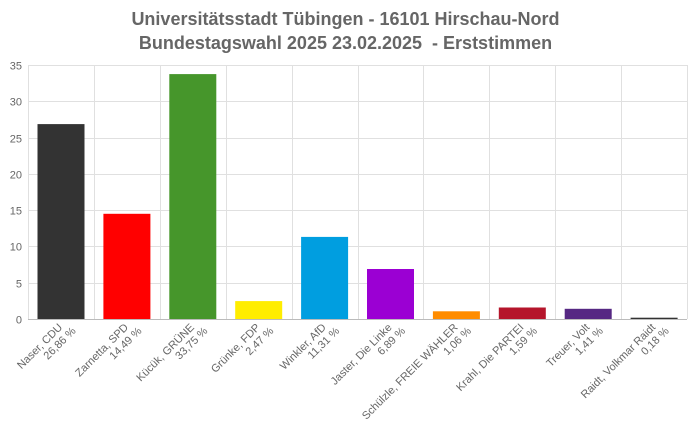 The width and height of the screenshot is (691, 423). What do you see at coordinates (19, 285) in the screenshot?
I see `y-tick-label: 5` at bounding box center [19, 285].